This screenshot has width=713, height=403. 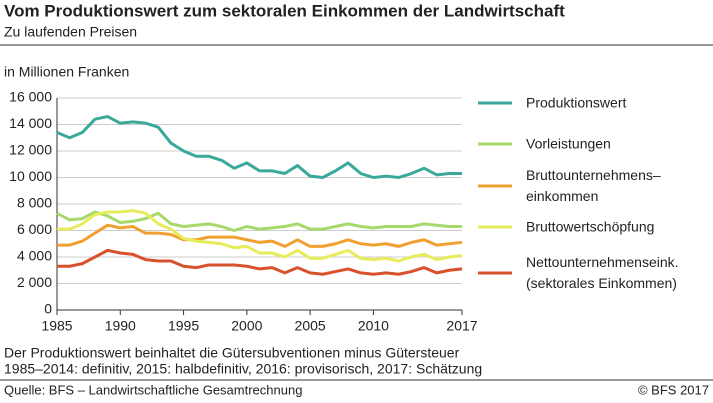 I want to click on y-tick-label: 14 000, so click(x=30, y=123).